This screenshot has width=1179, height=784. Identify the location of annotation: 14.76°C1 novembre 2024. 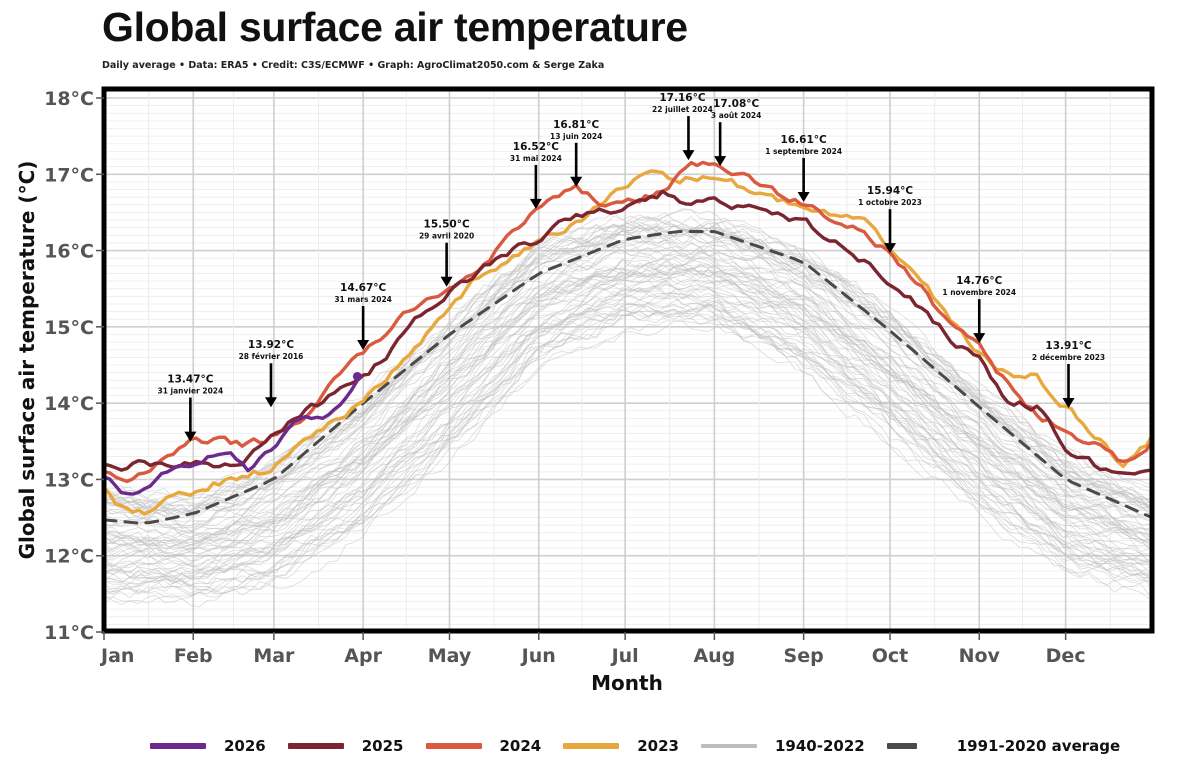
(979, 309).